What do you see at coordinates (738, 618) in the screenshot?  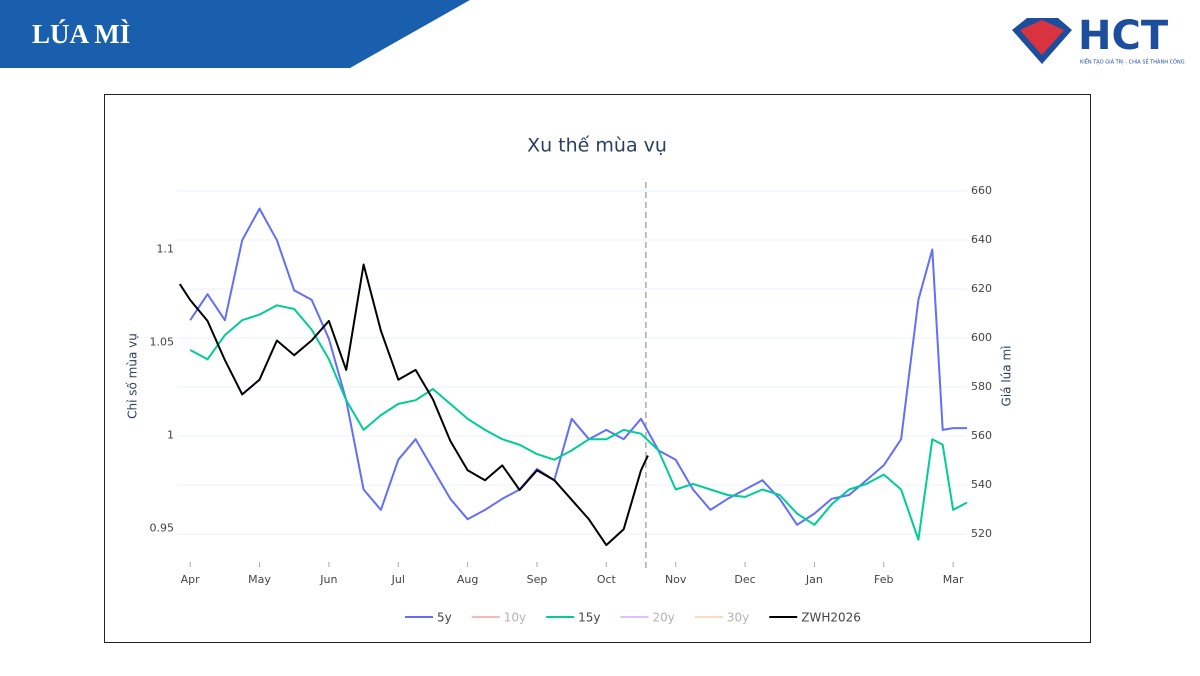 I see `legend-label: 30y` at bounding box center [738, 618].